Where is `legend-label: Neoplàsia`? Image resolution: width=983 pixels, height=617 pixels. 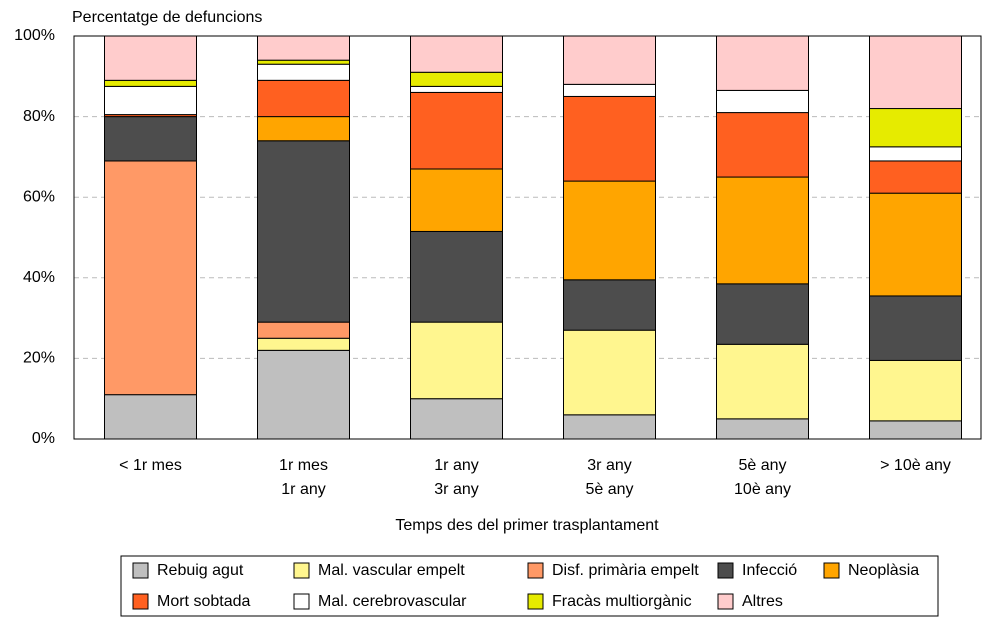
legend-label: Neoplàsia is located at coordinates (883, 570).